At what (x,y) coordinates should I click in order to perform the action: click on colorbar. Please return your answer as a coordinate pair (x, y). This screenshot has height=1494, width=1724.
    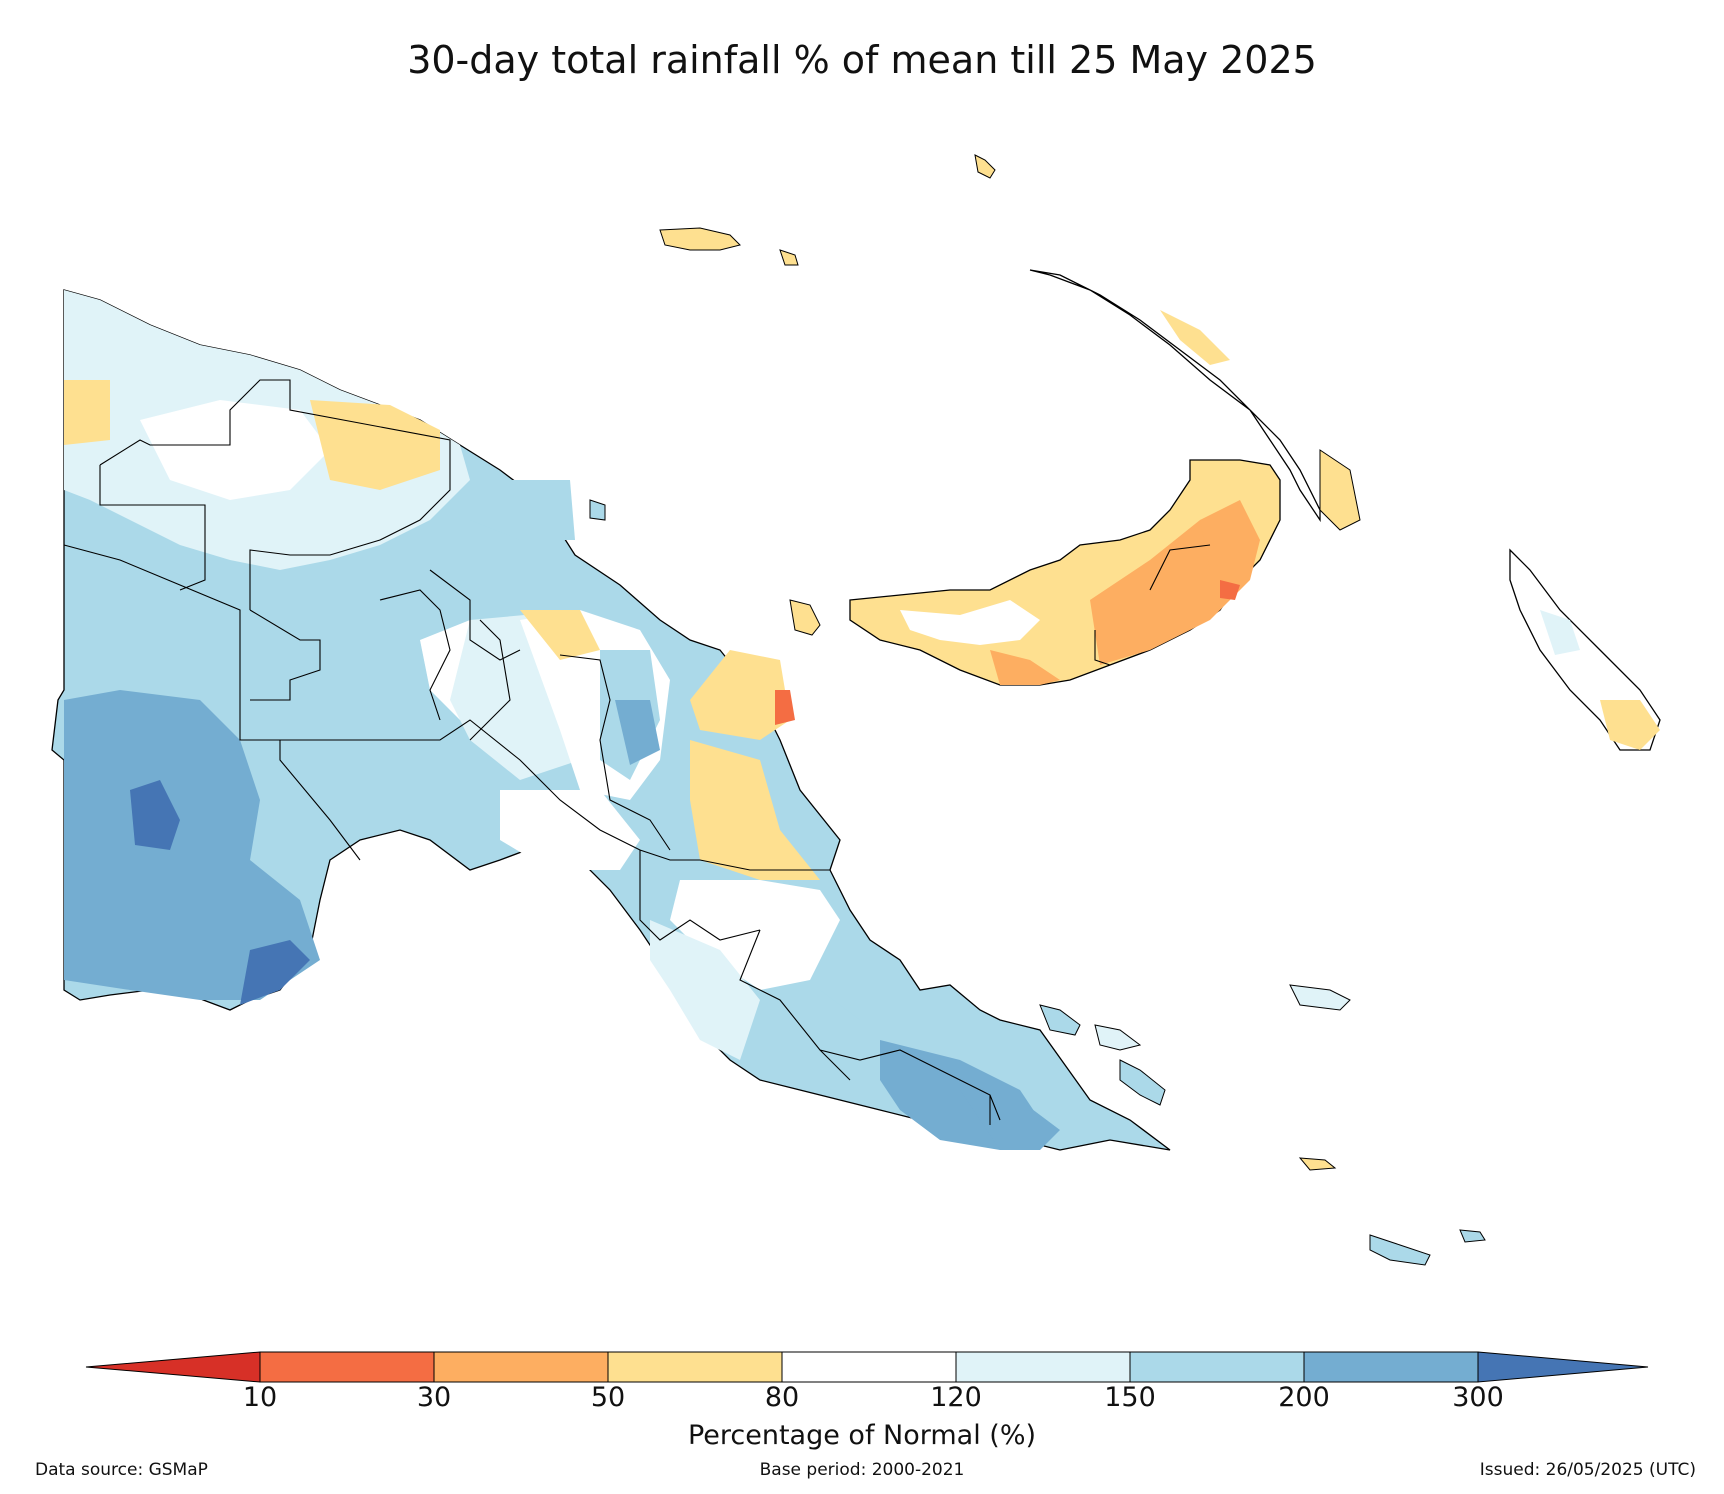
    Looking at the image, I should click on (867, 1367).